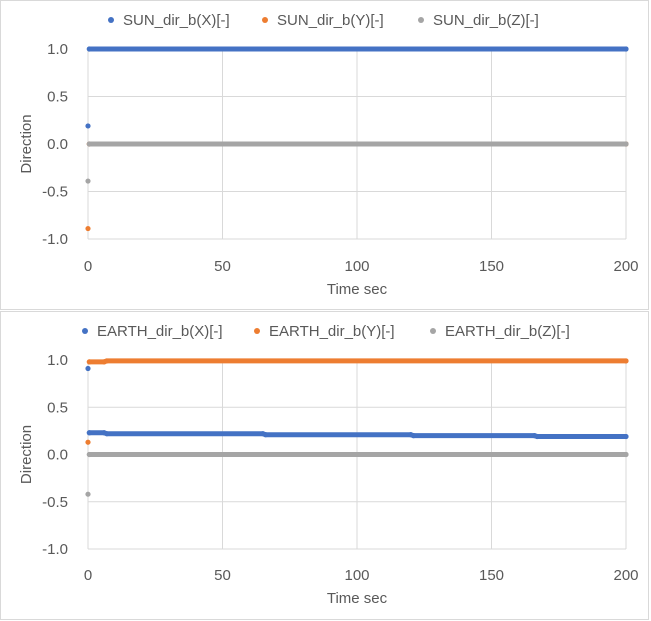 Image resolution: width=651 pixels, height=621 pixels. I want to click on legend-entry: SUN_dir_b(Y)[-], so click(330, 20).